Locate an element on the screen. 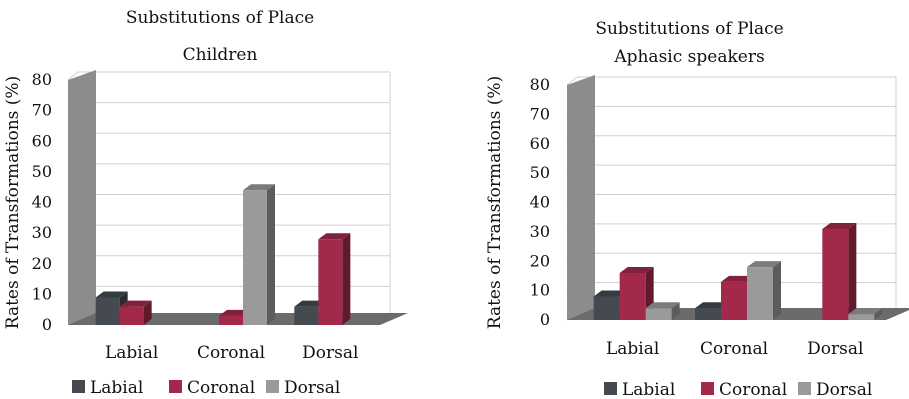 The height and width of the screenshot is (399, 909). chart-subtitle: Aphasic speakers is located at coordinates (689, 57).